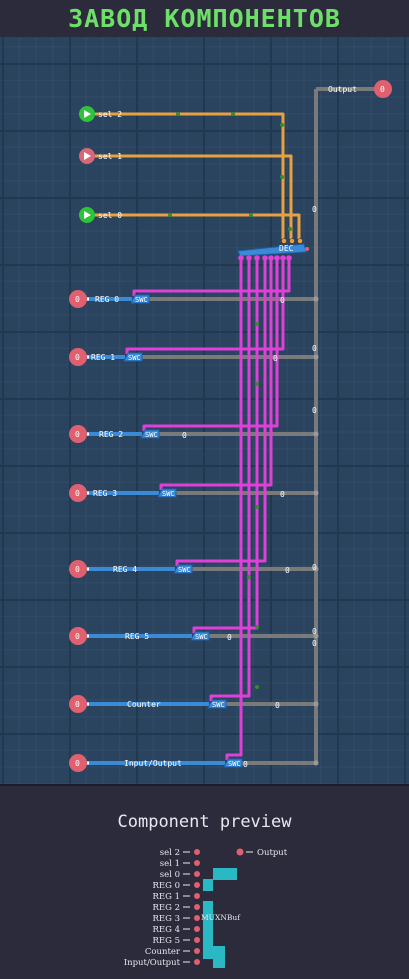  I want to click on sel-input-2: sel 0, so click(100, 215).